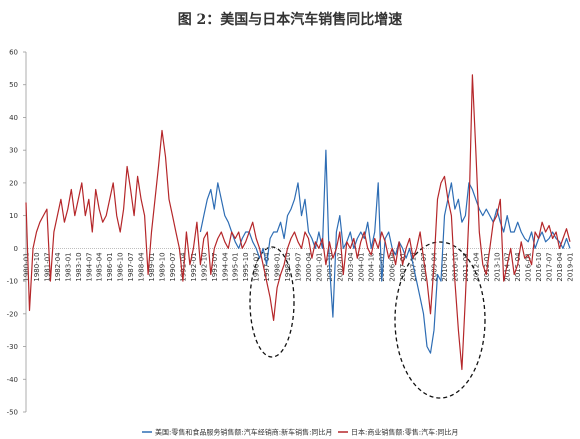  I want to click on x-tick-label: 1981-07, so click(47, 266).